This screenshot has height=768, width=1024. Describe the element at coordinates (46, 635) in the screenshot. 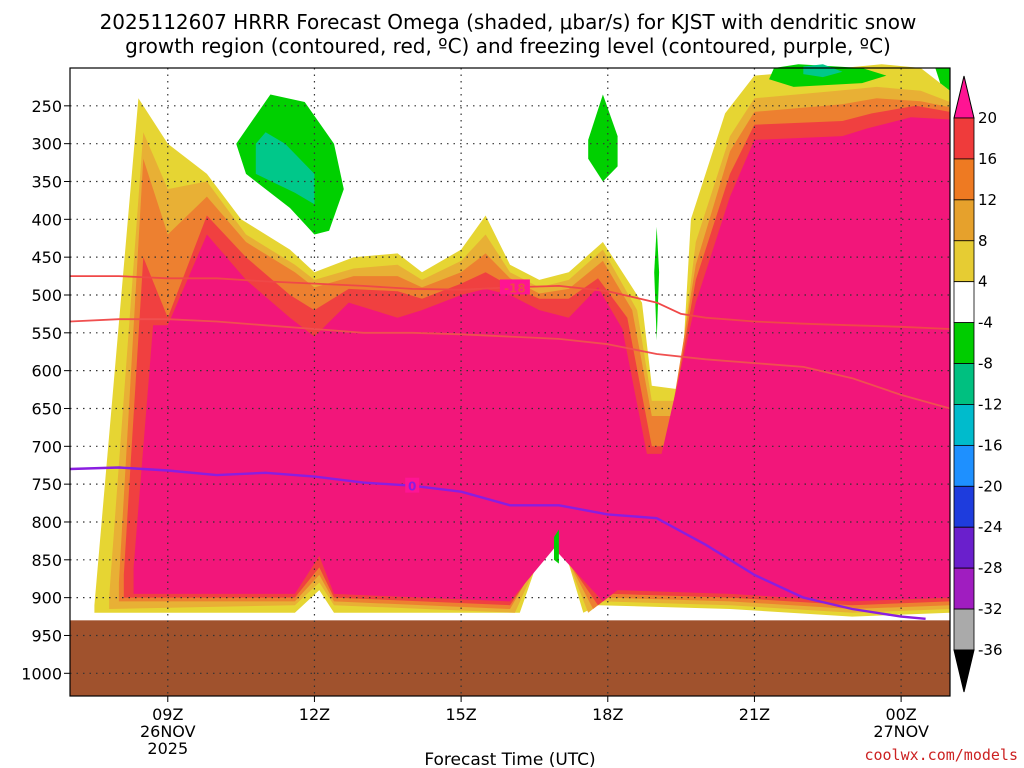

I see `y-tick-label-950: 950` at that location.